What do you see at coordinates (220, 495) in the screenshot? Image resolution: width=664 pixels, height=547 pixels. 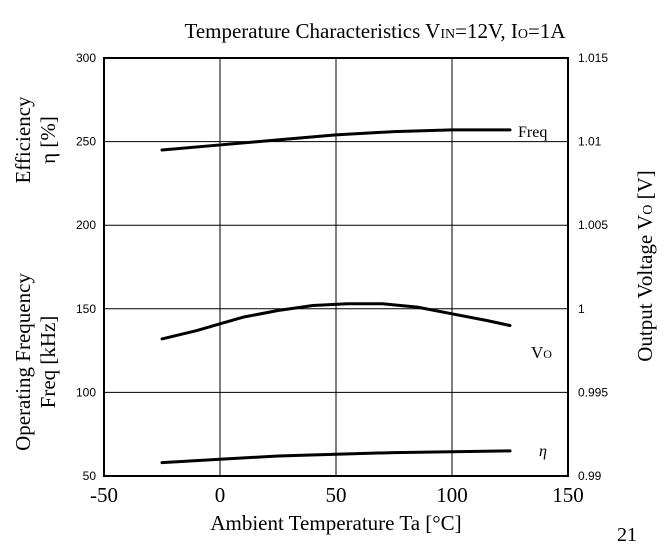 I see `x-tick-label: 0` at bounding box center [220, 495].